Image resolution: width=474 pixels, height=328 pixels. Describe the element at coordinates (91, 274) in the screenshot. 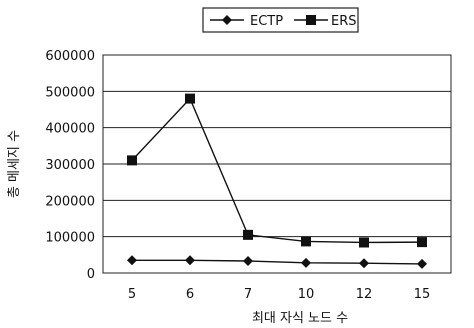

I see `y-tick-label: 0` at that location.